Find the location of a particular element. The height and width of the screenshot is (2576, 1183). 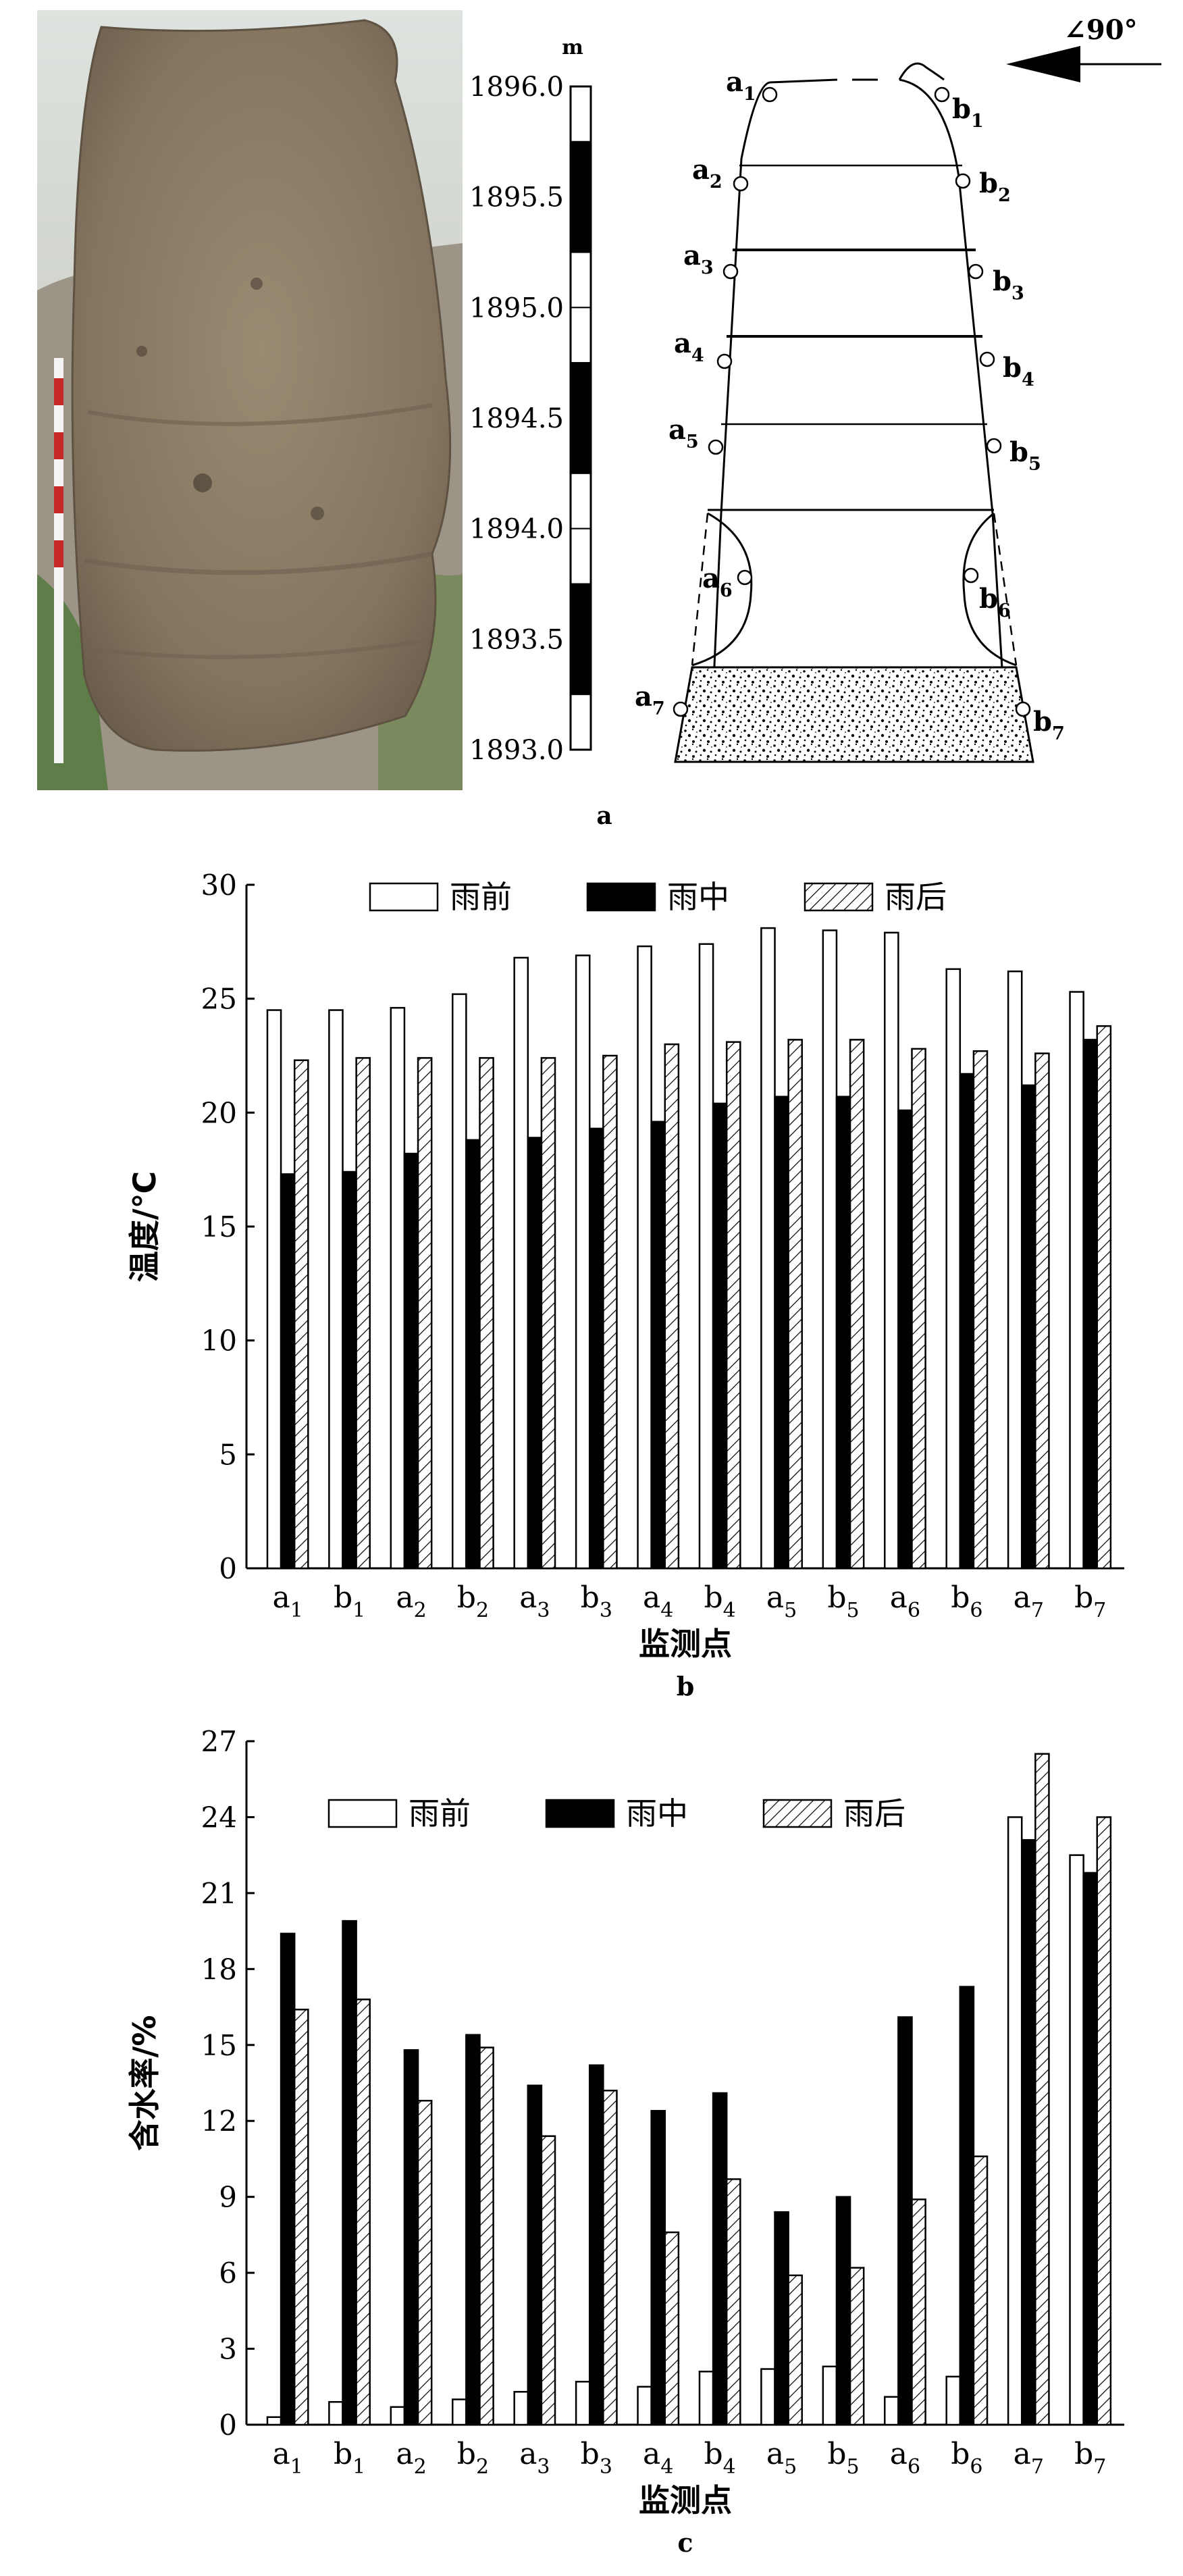

x-tick-label: b2 is located at coordinates (473, 2458).